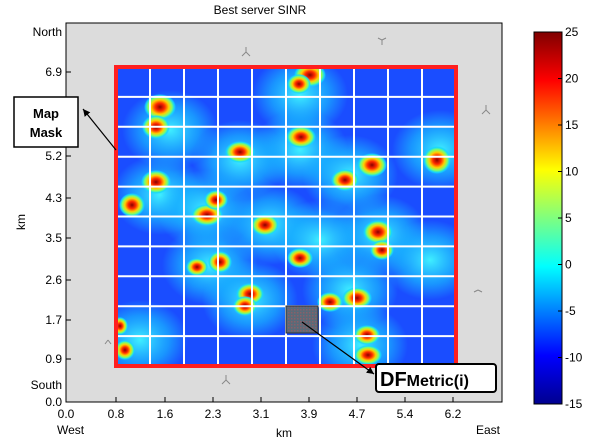 The height and width of the screenshot is (445, 596). Describe the element at coordinates (213, 414) in the screenshot. I see `x-tick-label: 2.3` at that location.